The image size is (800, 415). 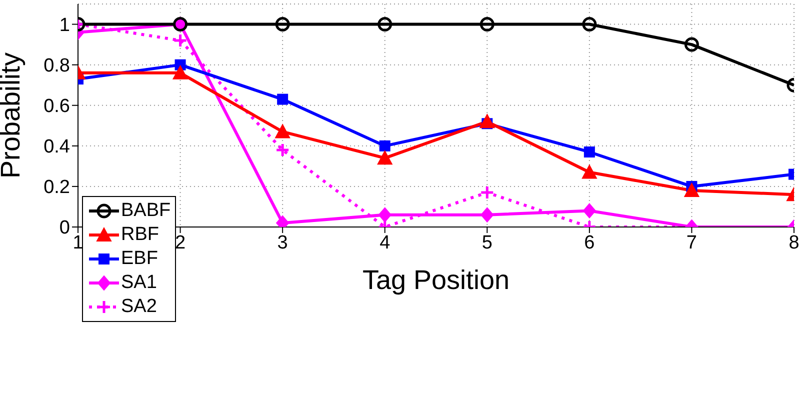 I want to click on x-tick-label: 5, so click(x=487, y=243).